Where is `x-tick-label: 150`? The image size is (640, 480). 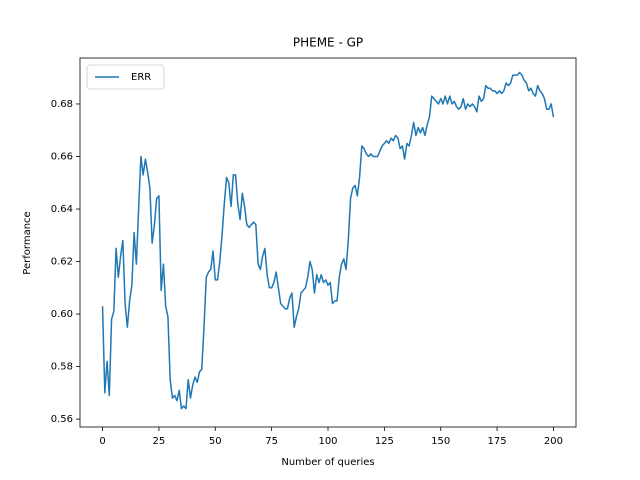
x-tick-label: 150 is located at coordinates (440, 441).